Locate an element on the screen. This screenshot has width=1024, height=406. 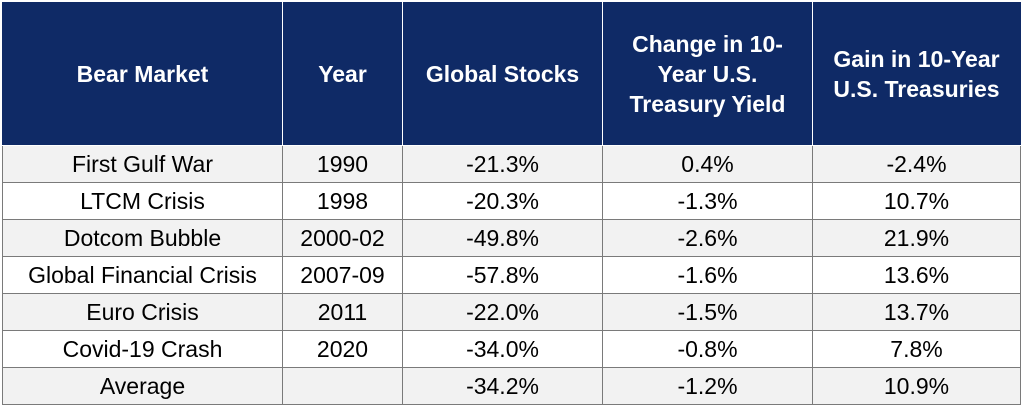
table-row: Covid-19 Crash 2020 -34.0% -0.8% 7.8% is located at coordinates (511, 349).